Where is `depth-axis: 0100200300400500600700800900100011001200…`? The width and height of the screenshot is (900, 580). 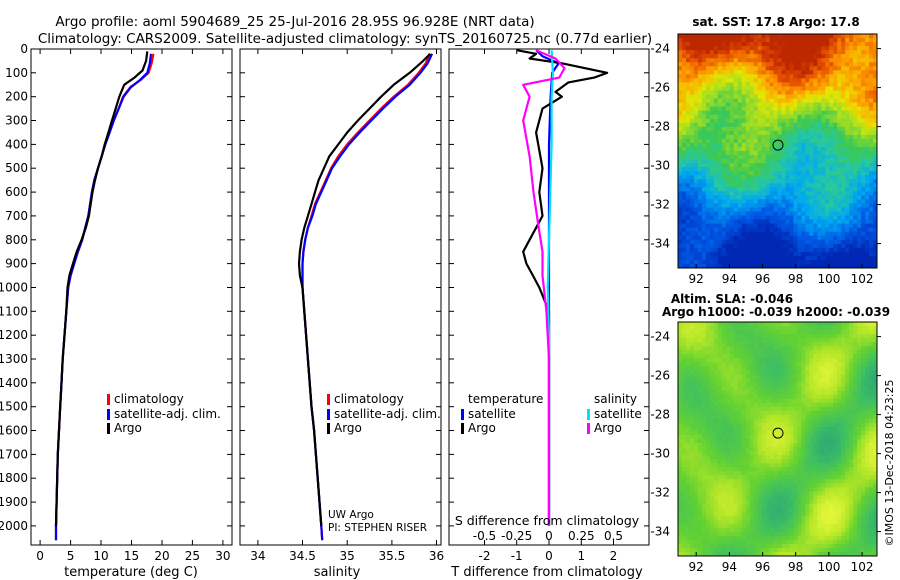
depth-axis: 0100200300400500600700800900100011001200… is located at coordinates (14, 287).